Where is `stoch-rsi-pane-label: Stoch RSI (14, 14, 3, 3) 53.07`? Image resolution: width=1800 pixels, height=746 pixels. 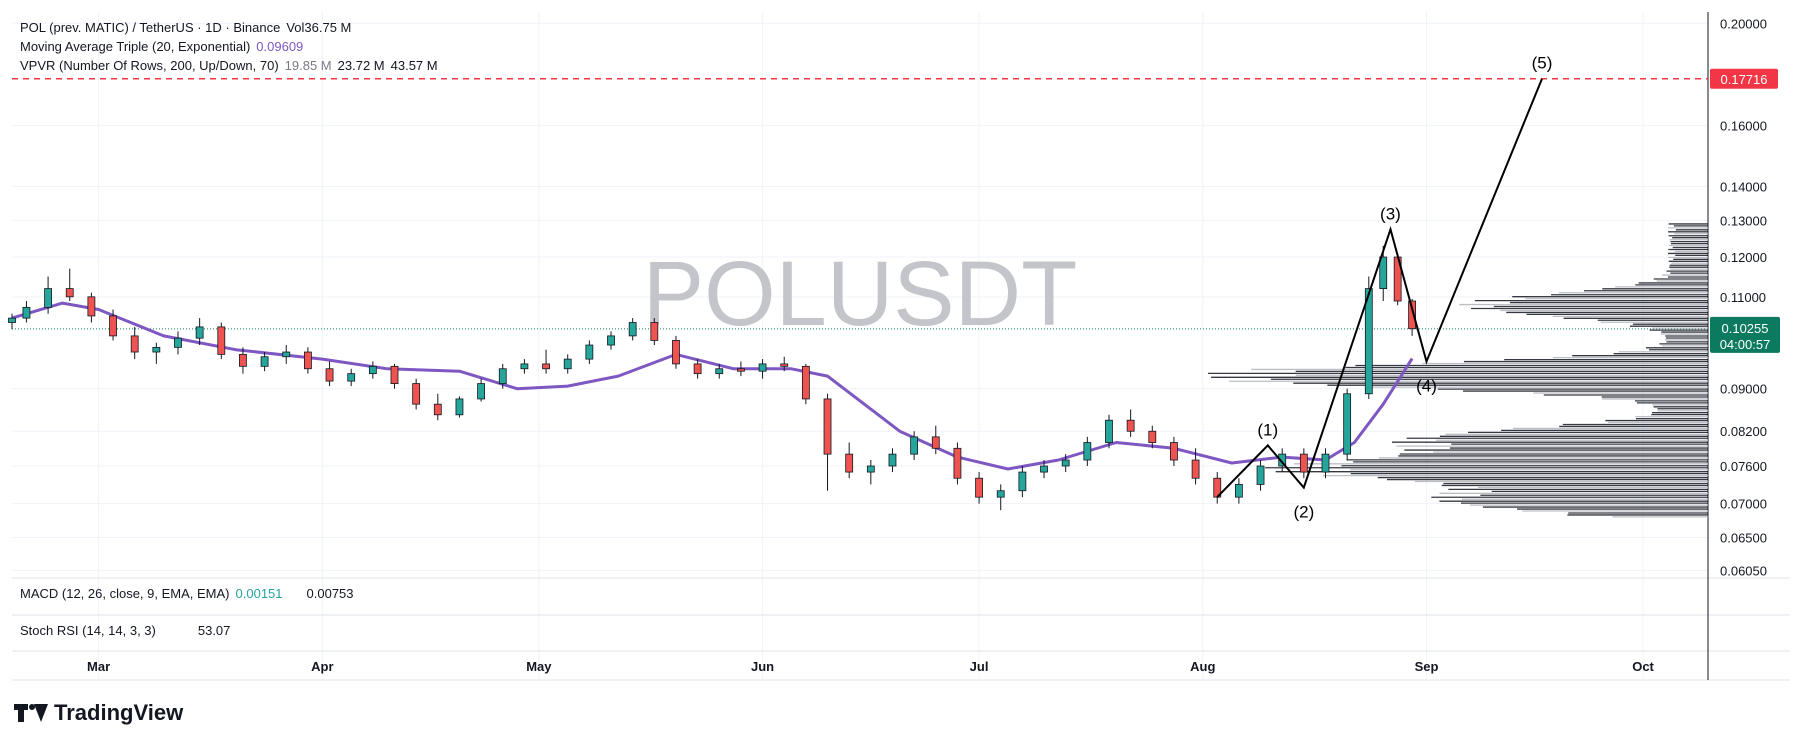 stoch-rsi-pane-label: Stoch RSI (14, 14, 3, 3) 53.07 is located at coordinates (125, 630).